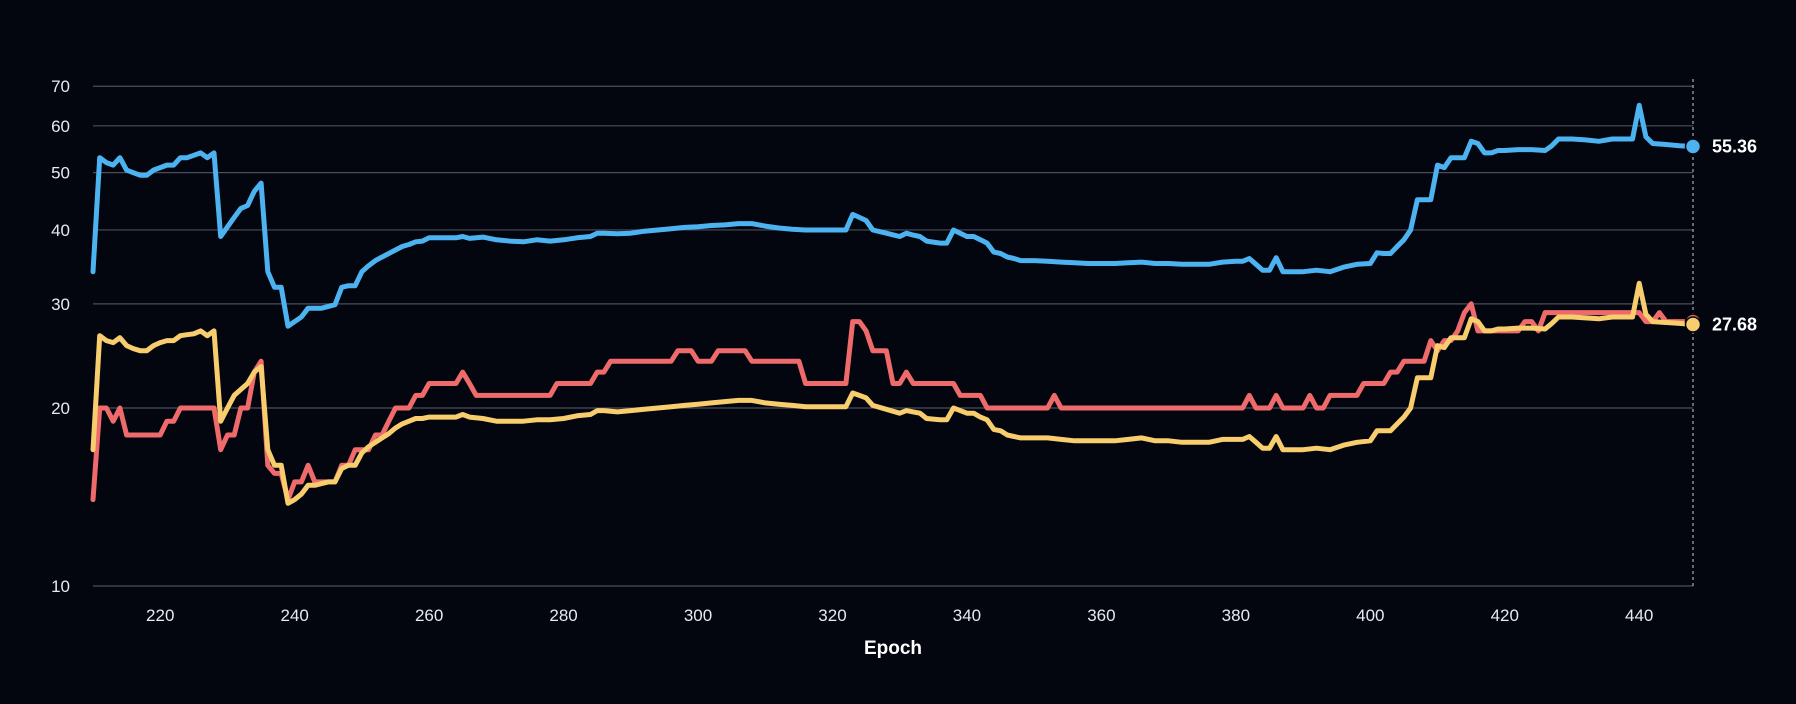 Image resolution: width=1796 pixels, height=704 pixels. Describe the element at coordinates (429, 615) in the screenshot. I see `x-tick-label: 260` at that location.